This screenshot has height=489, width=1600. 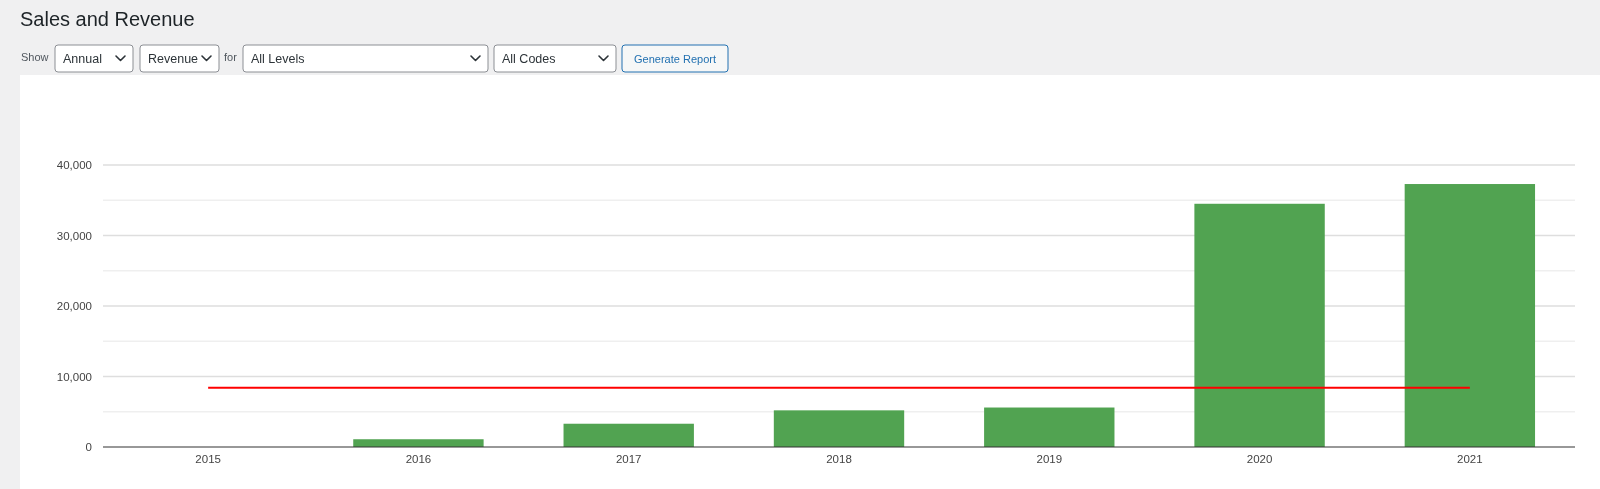 I want to click on y-tick-label: 30,000, so click(x=74, y=235).